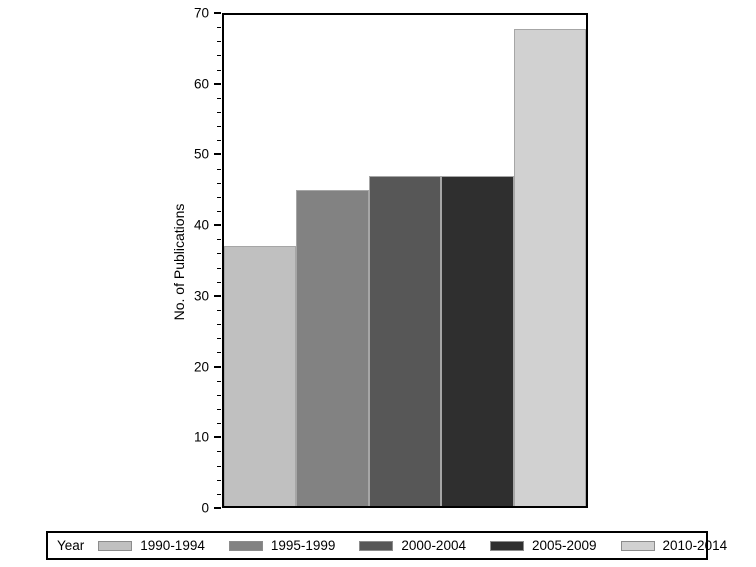 The height and width of the screenshot is (567, 756). Describe the element at coordinates (71, 545) in the screenshot. I see `legend-title: Year` at that location.